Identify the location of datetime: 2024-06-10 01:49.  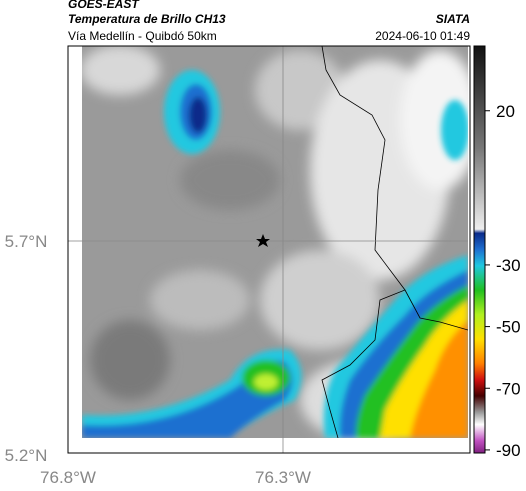
(422, 36).